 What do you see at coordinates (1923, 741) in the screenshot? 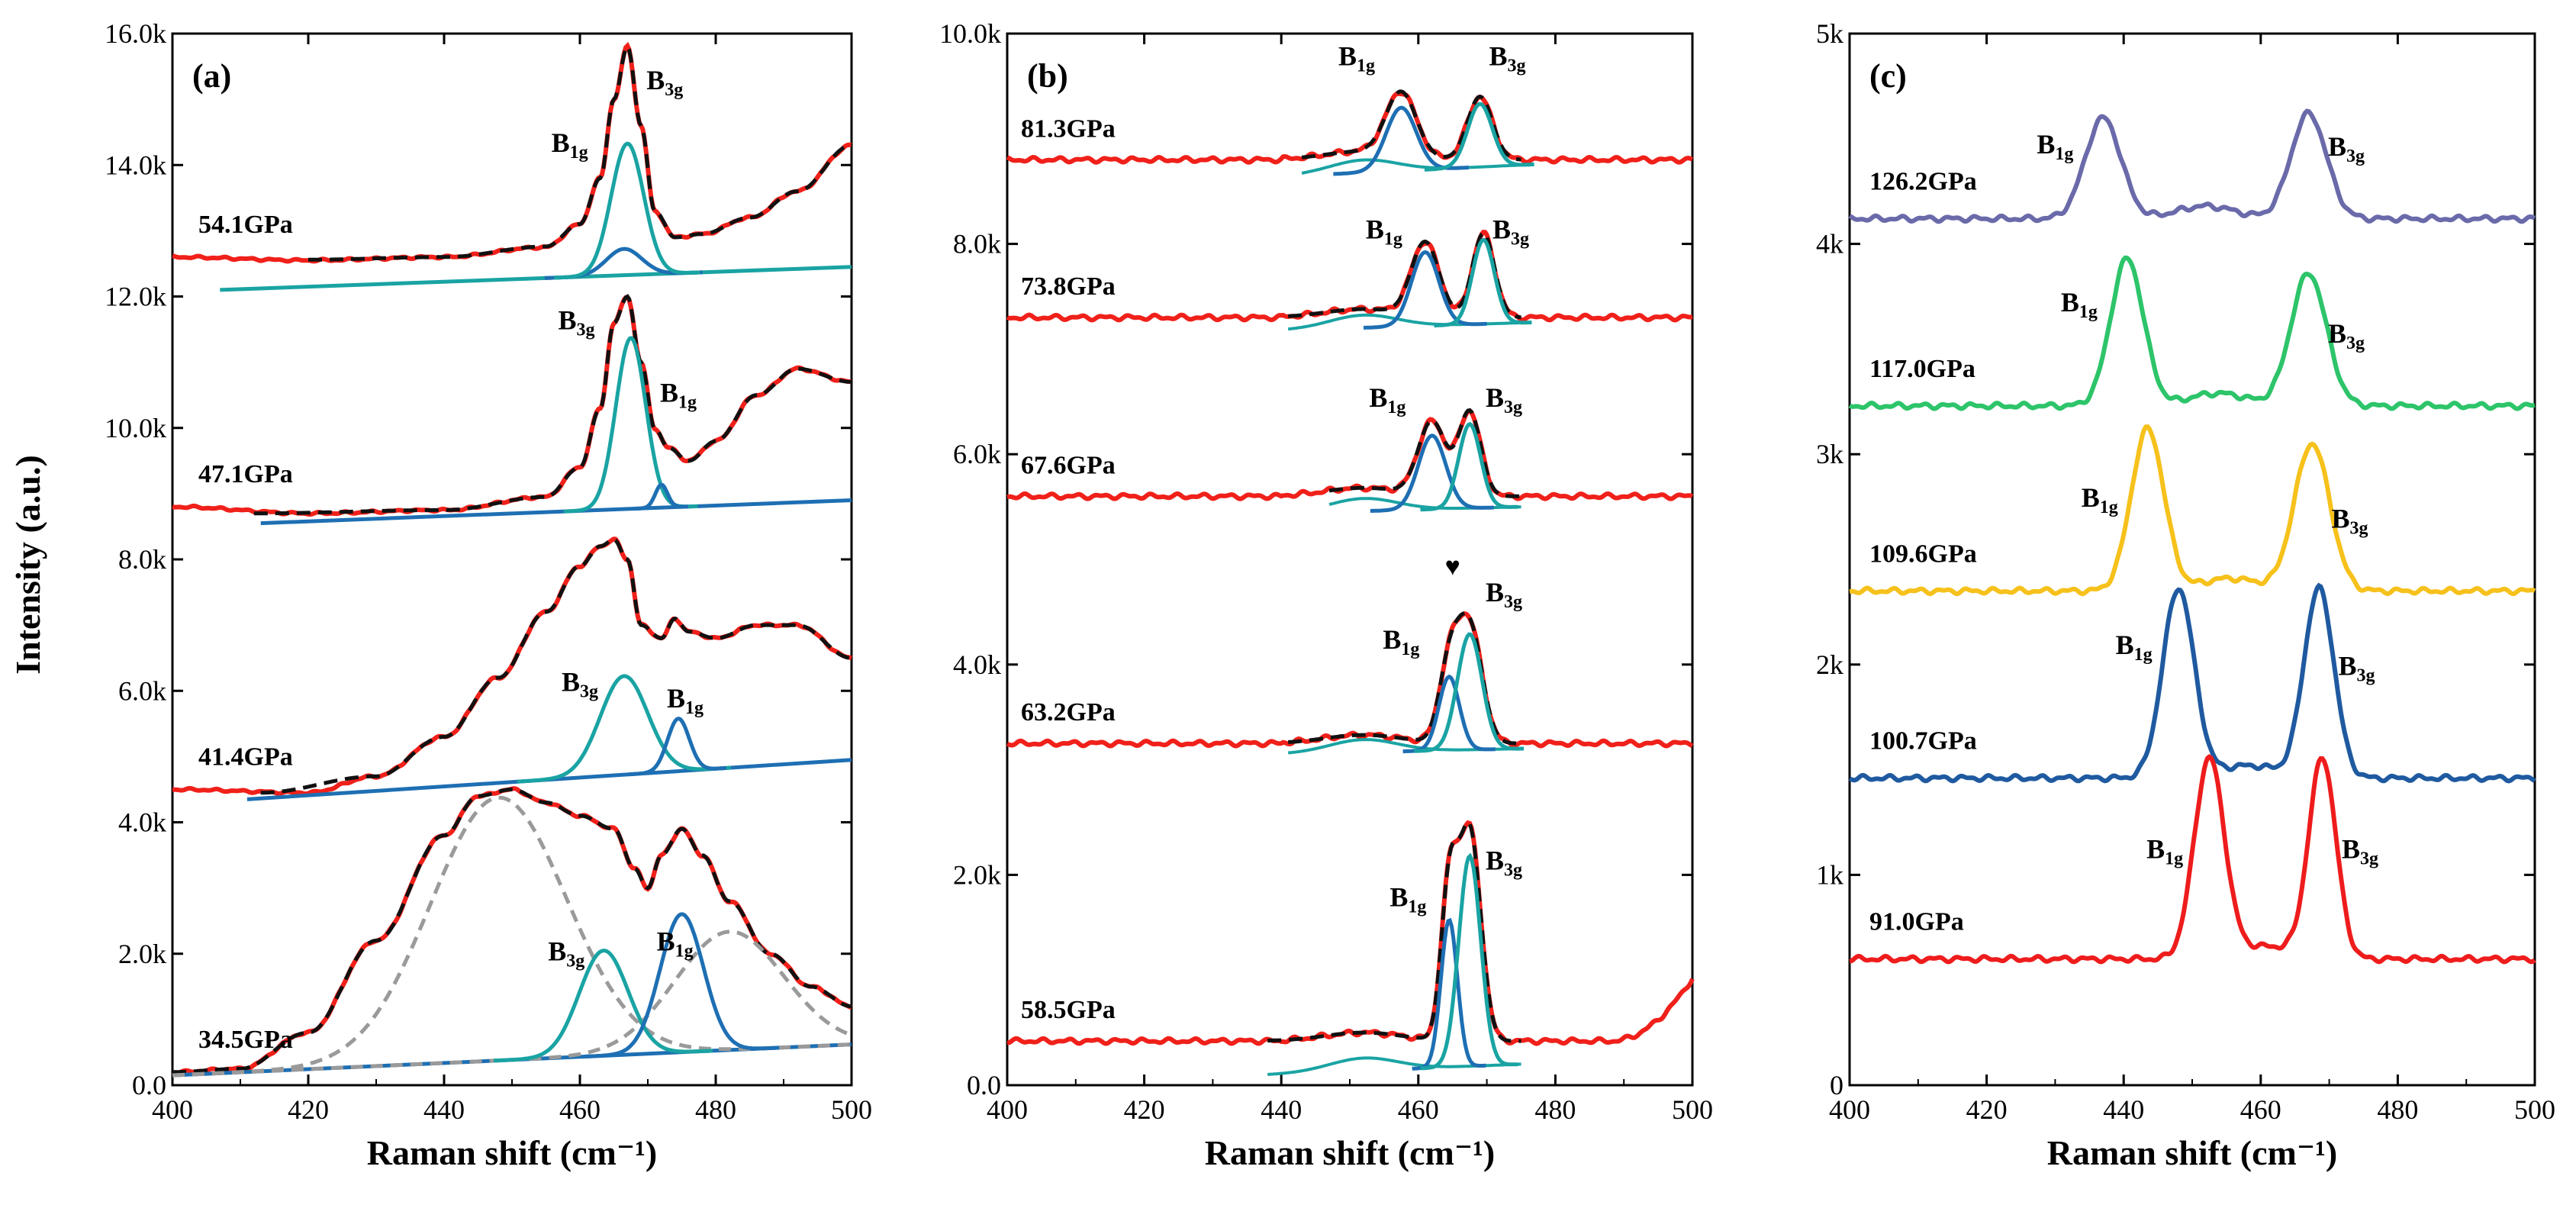
I see `pressure-label: 100.7GPa` at bounding box center [1923, 741].